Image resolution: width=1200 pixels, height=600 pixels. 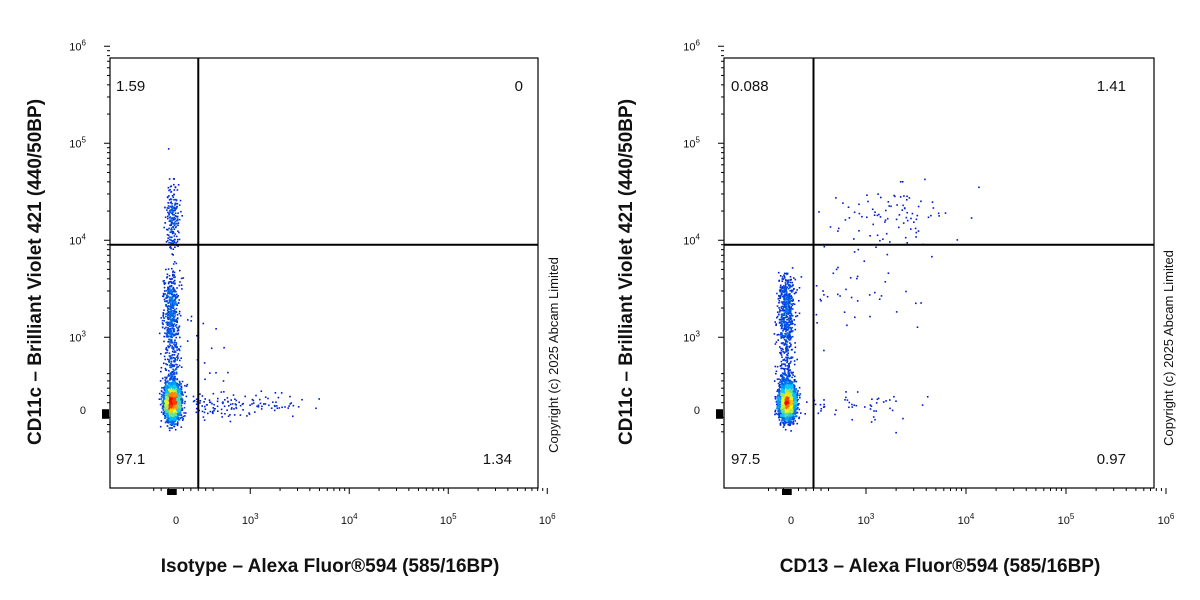 I want to click on event-dots, so click(x=239, y=290).